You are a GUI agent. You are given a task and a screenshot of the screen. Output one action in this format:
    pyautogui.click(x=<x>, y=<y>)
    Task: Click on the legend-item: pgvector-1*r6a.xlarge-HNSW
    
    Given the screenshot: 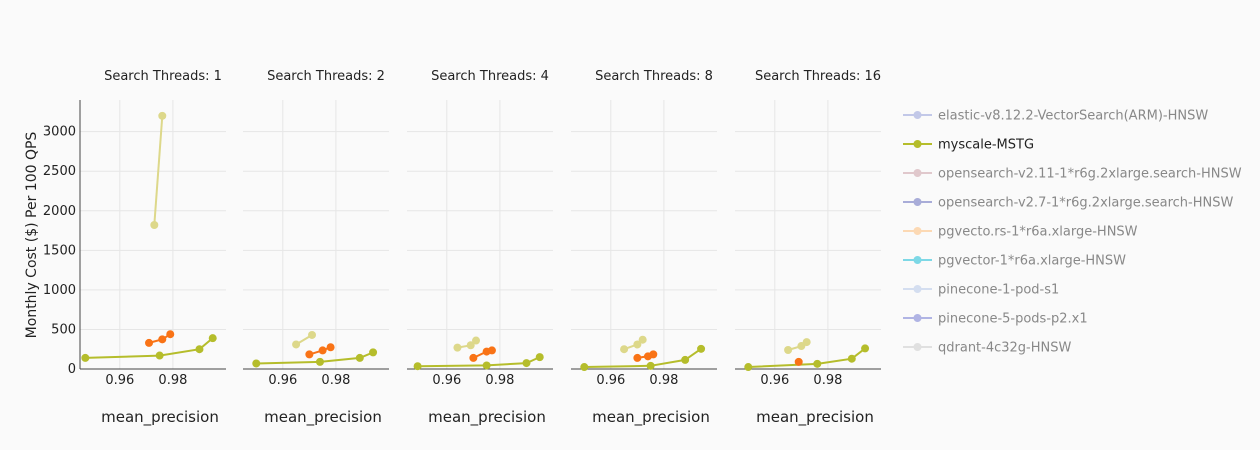 What is the action you would take?
    pyautogui.click(x=1014, y=261)
    